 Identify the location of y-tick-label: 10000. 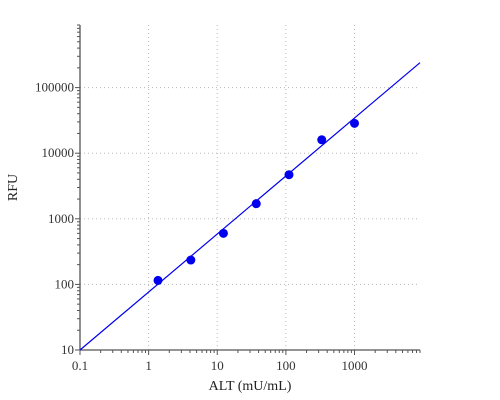
(58, 152).